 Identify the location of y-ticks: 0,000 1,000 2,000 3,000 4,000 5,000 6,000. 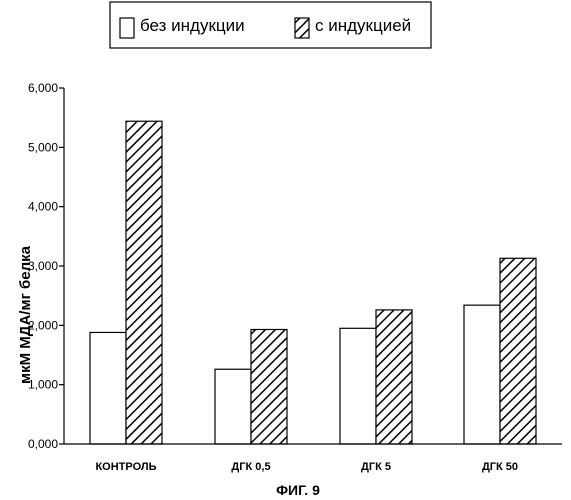
(46, 266).